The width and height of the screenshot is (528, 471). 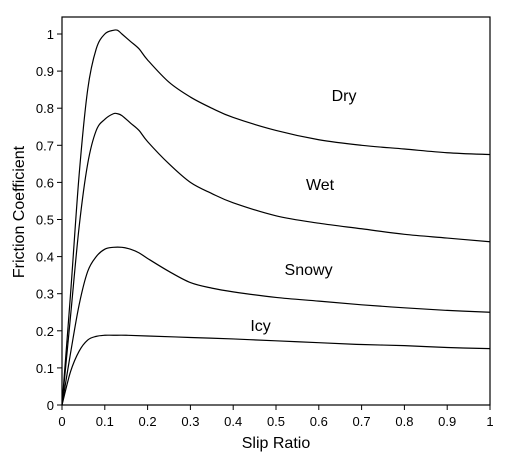 I want to click on x-tick-label: 0.8, so click(x=404, y=421).